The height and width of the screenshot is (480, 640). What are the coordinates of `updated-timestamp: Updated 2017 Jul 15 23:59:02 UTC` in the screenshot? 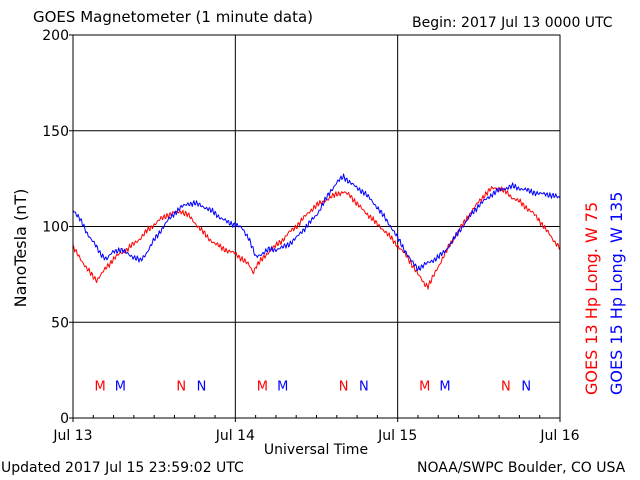 It's located at (122, 468).